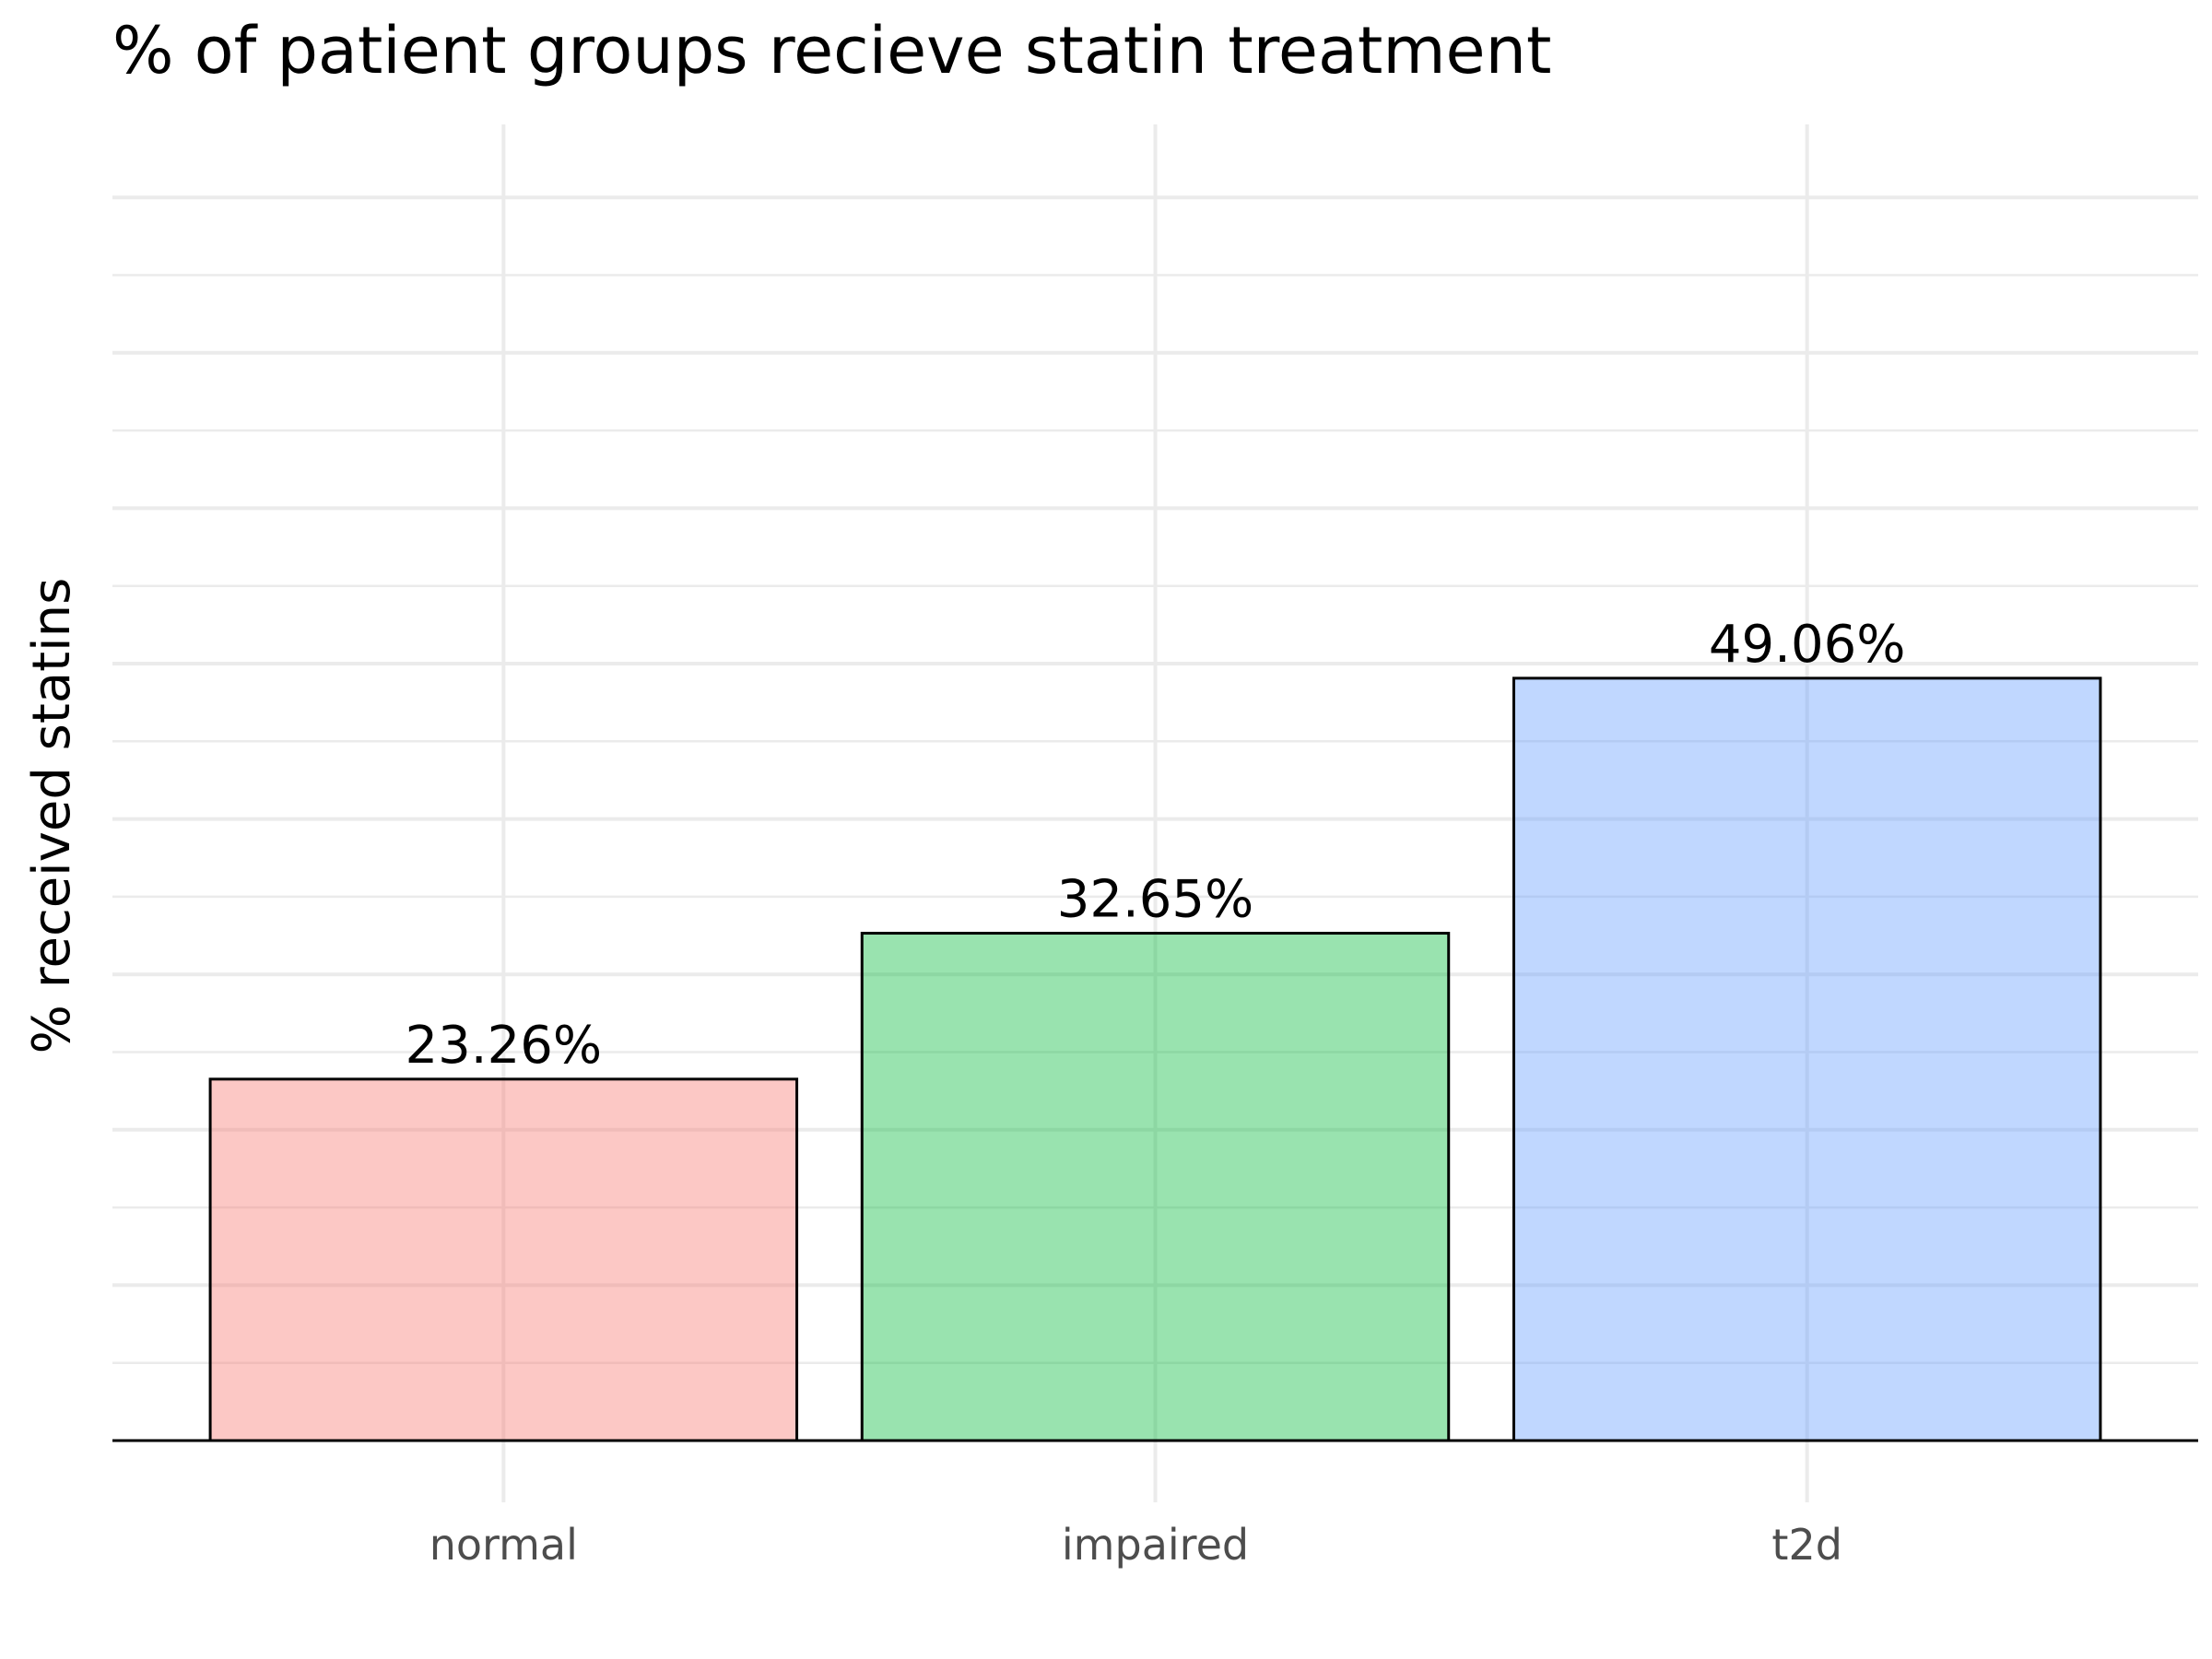 The height and width of the screenshot is (1659, 2212). What do you see at coordinates (52, 816) in the screenshot?
I see `y-axis-title: % received statins` at bounding box center [52, 816].